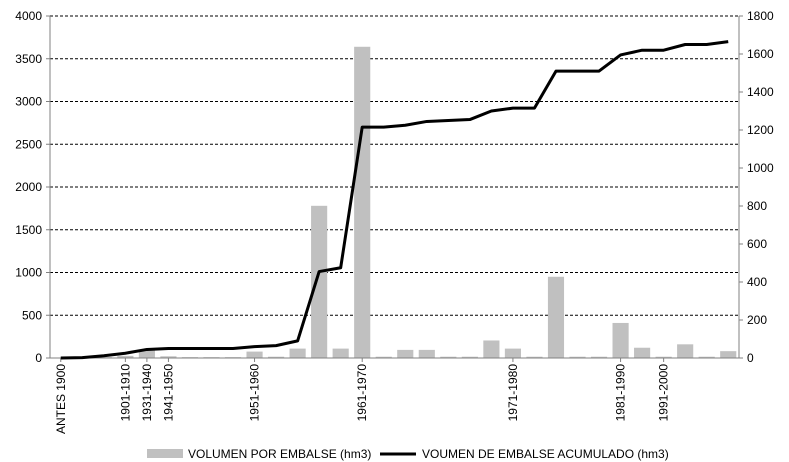 This screenshot has width=789, height=462. I want to click on left-tick-label: 2000, so click(28, 187).